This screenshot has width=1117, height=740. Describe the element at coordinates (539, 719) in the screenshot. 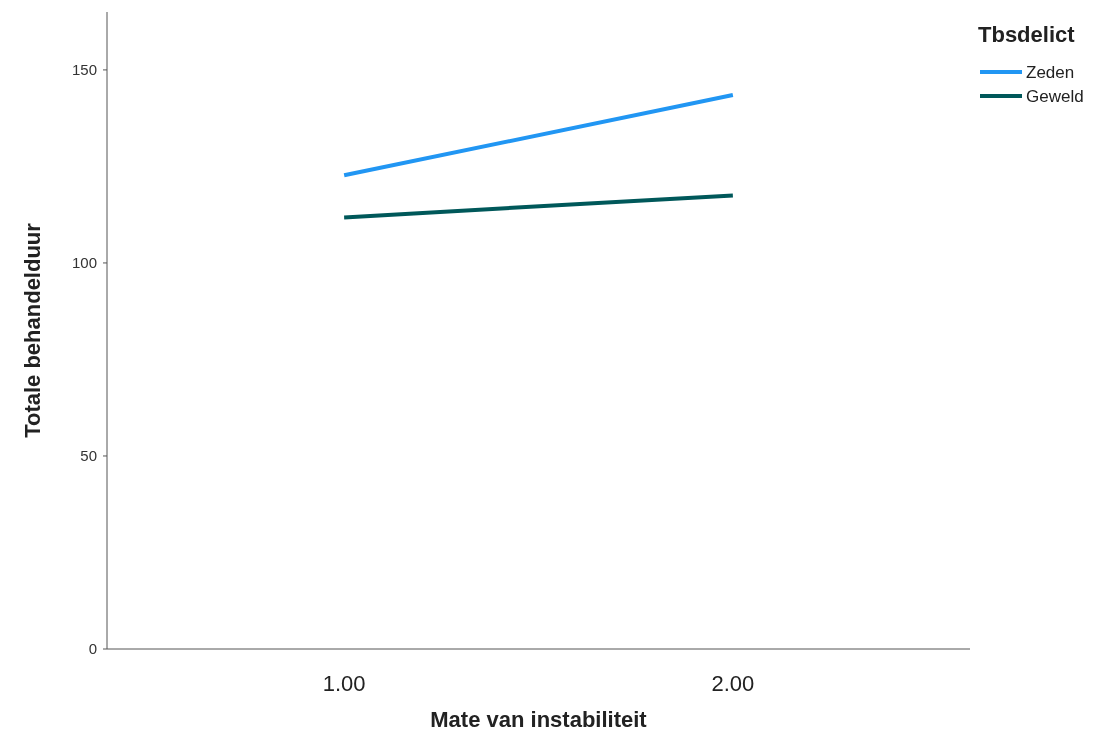

I see `x-axis-title: Mate van instabiliteit` at that location.